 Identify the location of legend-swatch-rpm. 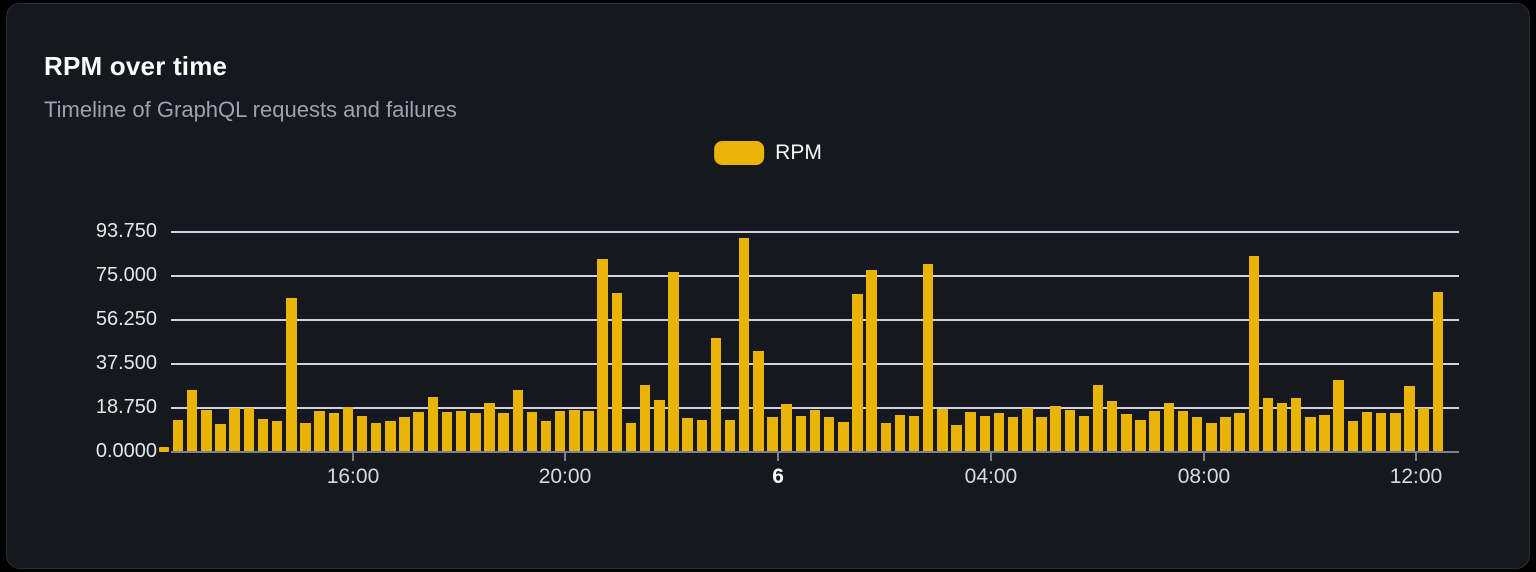
(739, 153).